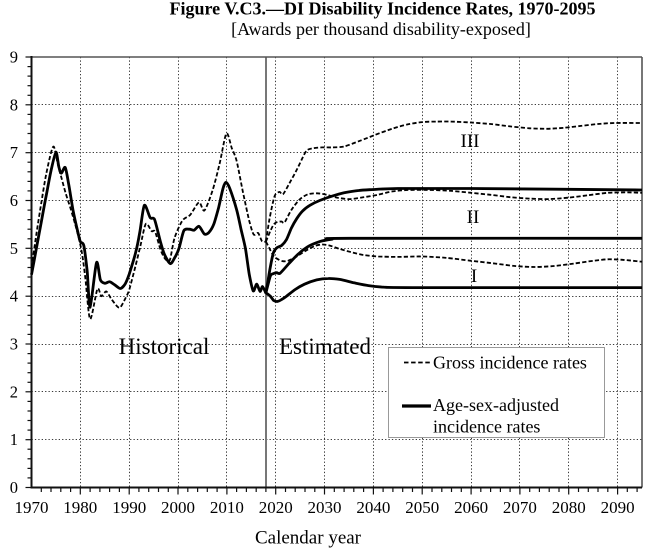 The image size is (650, 553). What do you see at coordinates (14, 296) in the screenshot?
I see `svg-text: 4` at bounding box center [14, 296].